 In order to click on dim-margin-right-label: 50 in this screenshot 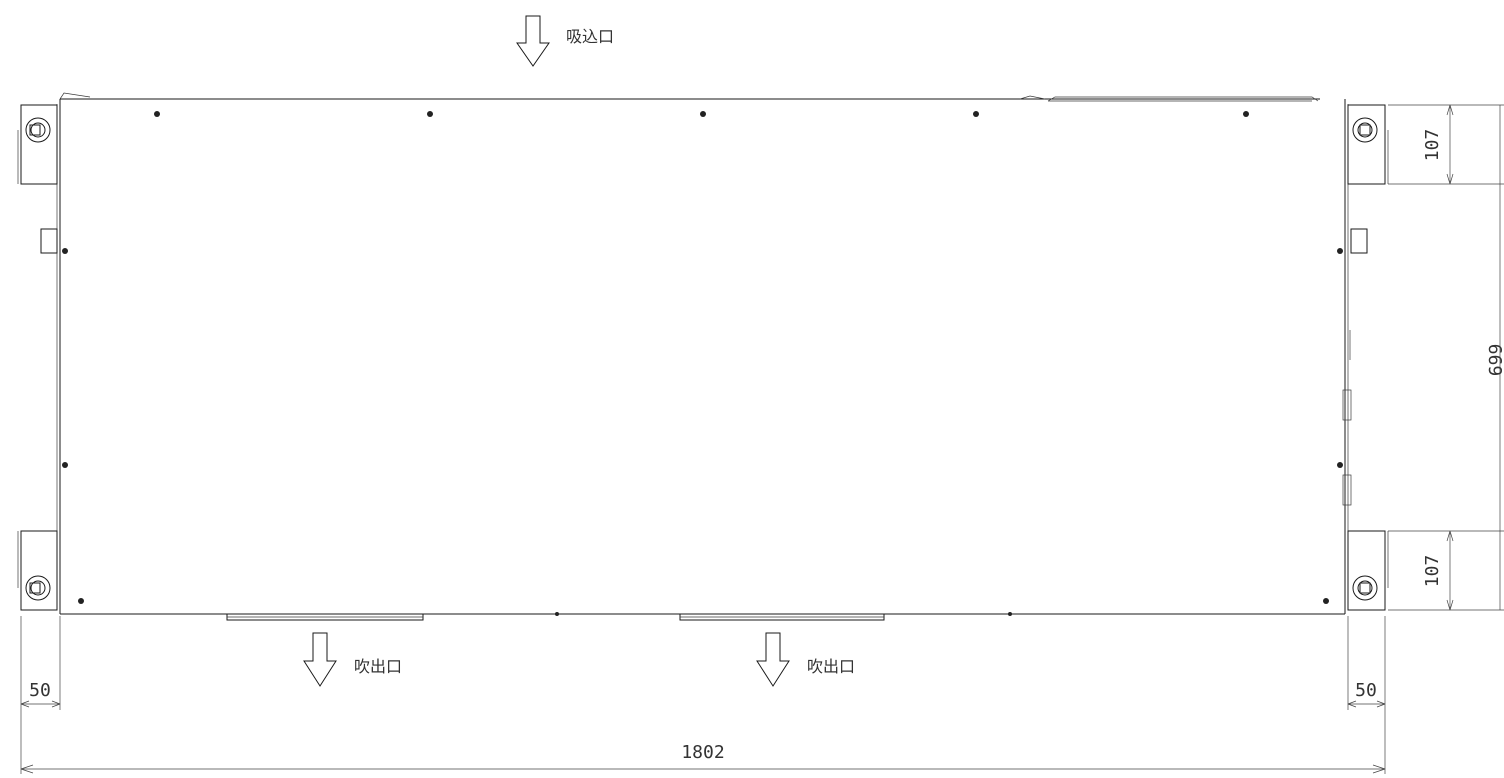, I will do `click(1366, 690)`.